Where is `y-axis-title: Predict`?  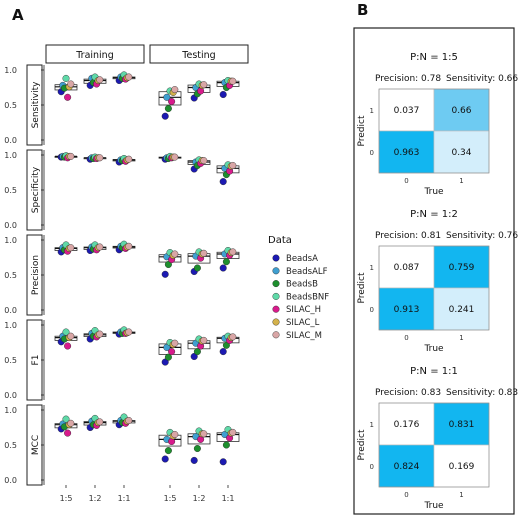 y-axis-title: Predict is located at coordinates (362, 444).